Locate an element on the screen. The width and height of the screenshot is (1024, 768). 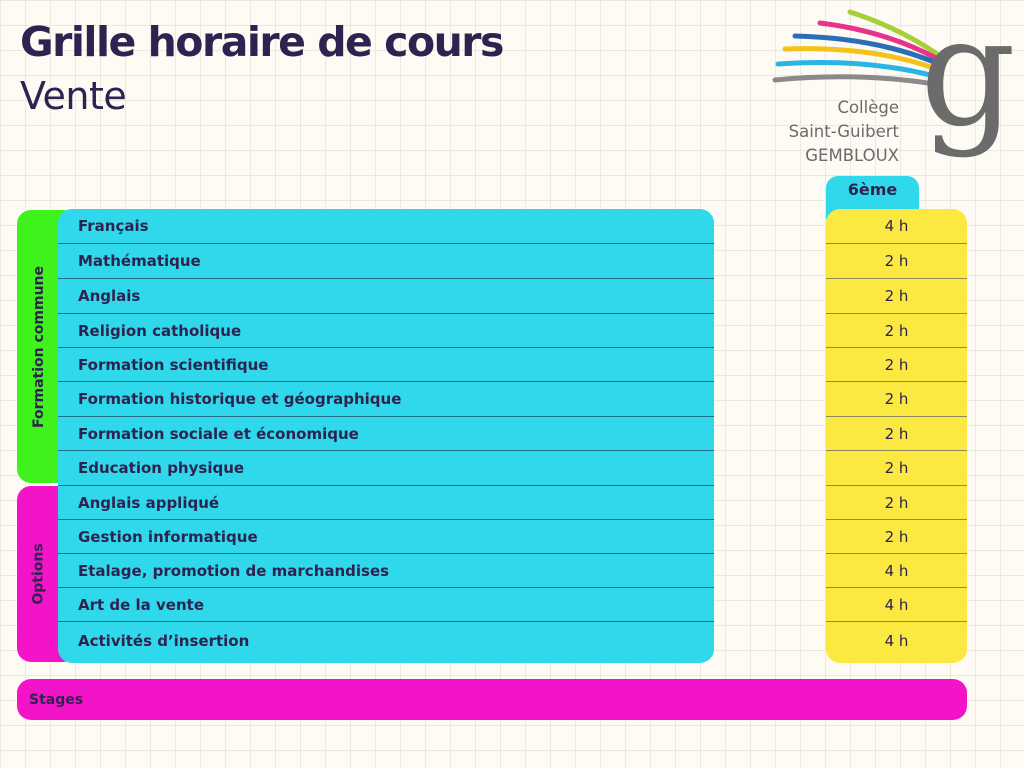
subject-cell: Anglais is located at coordinates (109, 296).